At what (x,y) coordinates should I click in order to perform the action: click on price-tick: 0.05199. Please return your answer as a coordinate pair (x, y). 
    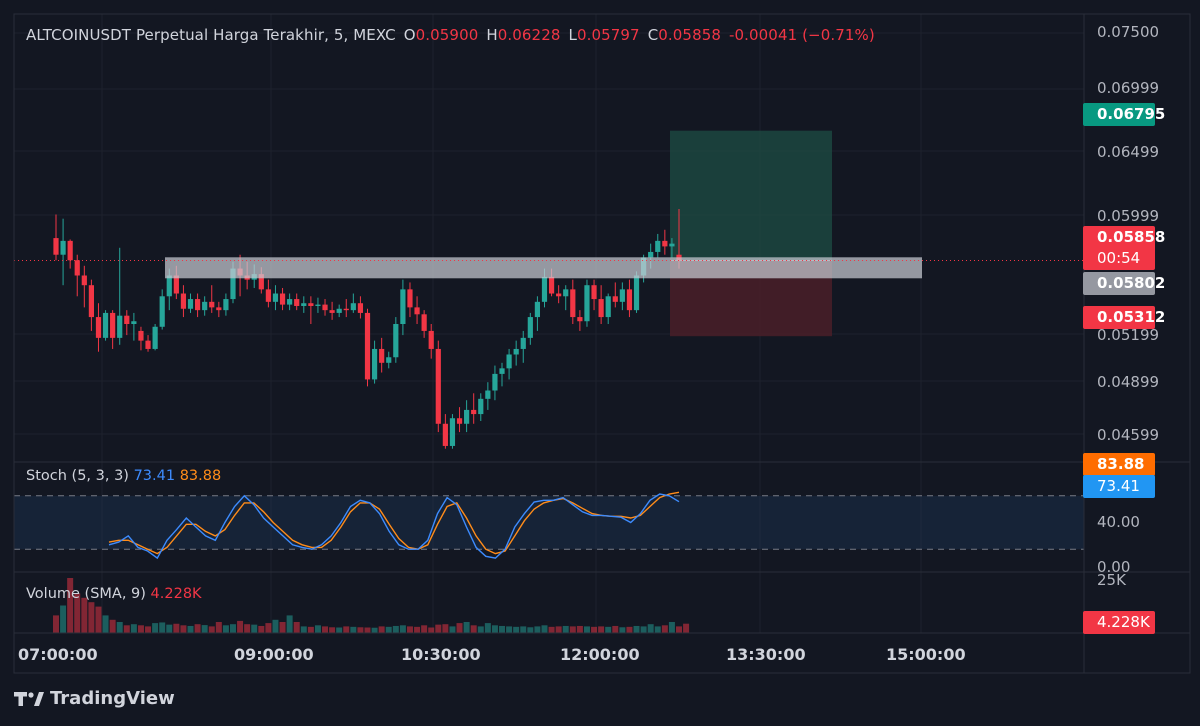
    Looking at the image, I should click on (1128, 335).